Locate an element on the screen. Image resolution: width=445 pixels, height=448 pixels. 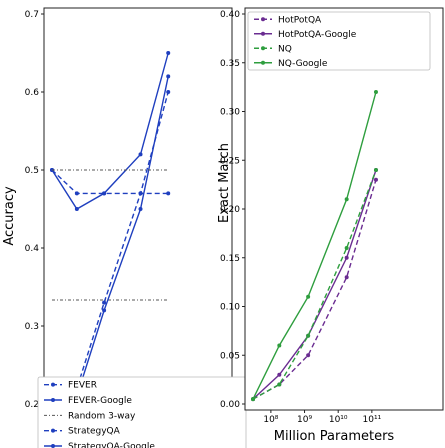
y-tick-label: 0.4 is located at coordinates (32, 249).